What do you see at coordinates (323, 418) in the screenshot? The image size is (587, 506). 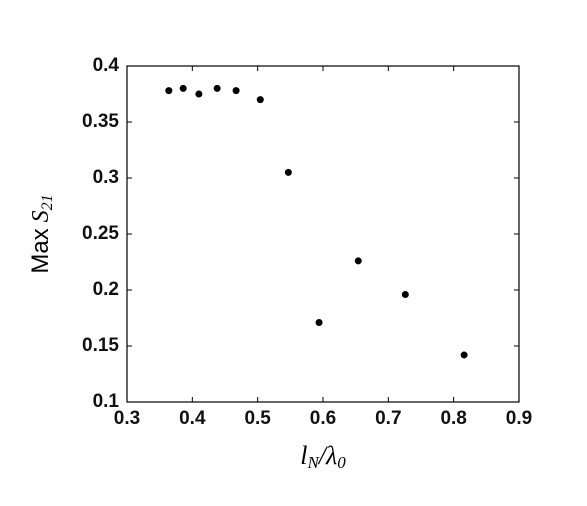 I see `x-tick-label: 0.6` at bounding box center [323, 418].